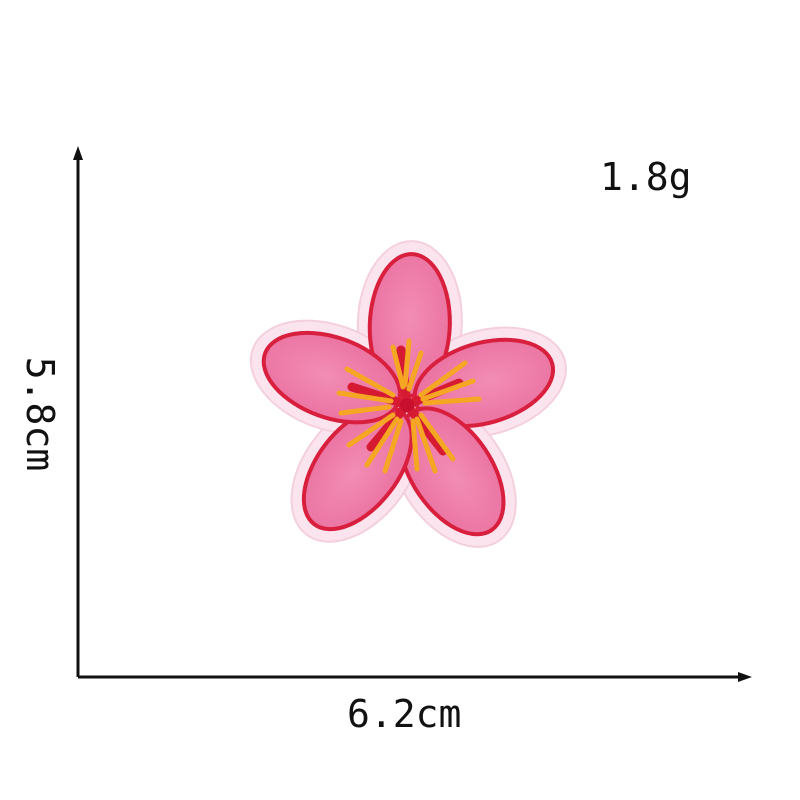  Describe the element at coordinates (404, 714) in the screenshot. I see `width-label: 6.2cm` at that location.